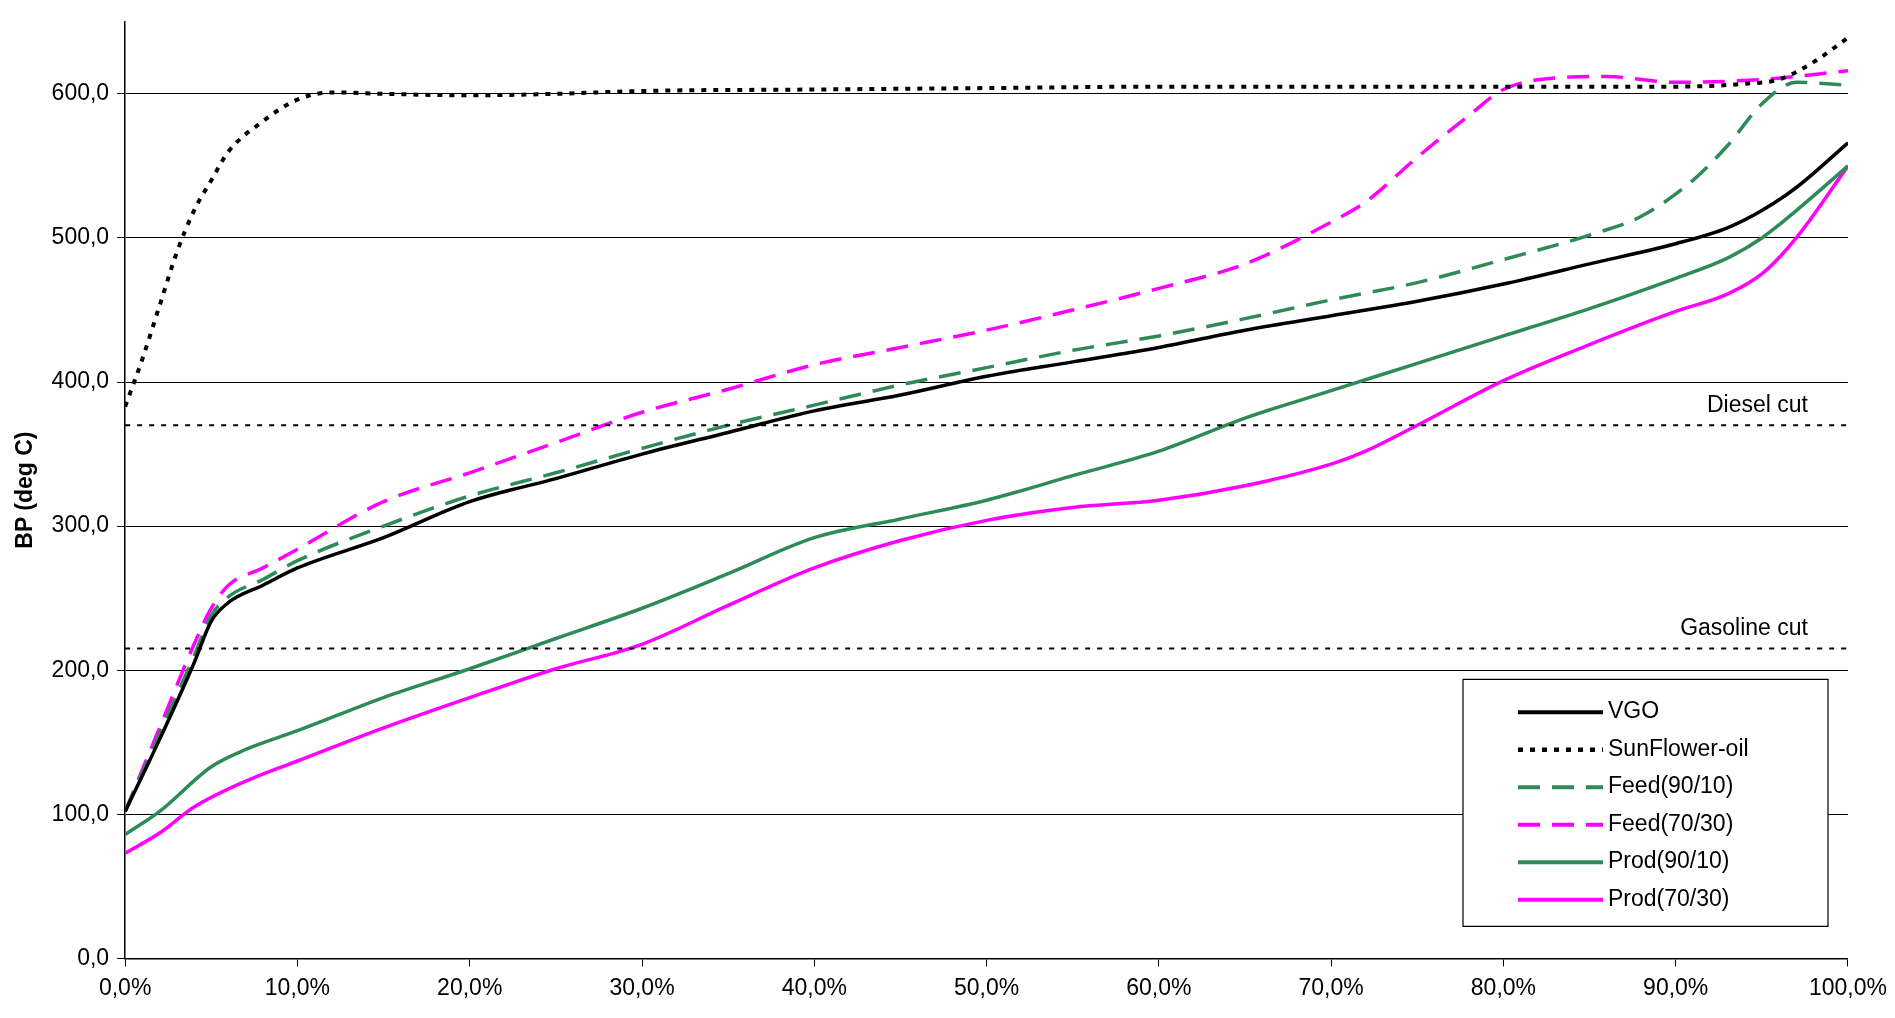 The width and height of the screenshot is (1895, 1018). I want to click on x-tick-label: 90,0%, so click(1676, 986).